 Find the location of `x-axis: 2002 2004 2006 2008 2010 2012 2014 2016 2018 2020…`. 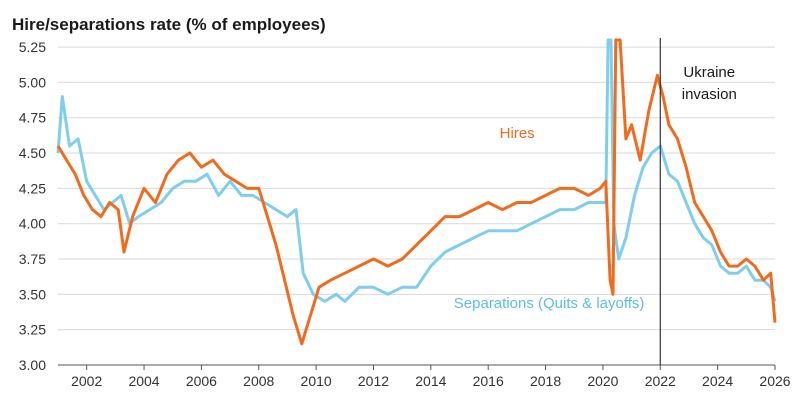

x-axis: 2002 2004 2006 2008 2010 2012 2014 2016 2018 2020… is located at coordinates (431, 377).